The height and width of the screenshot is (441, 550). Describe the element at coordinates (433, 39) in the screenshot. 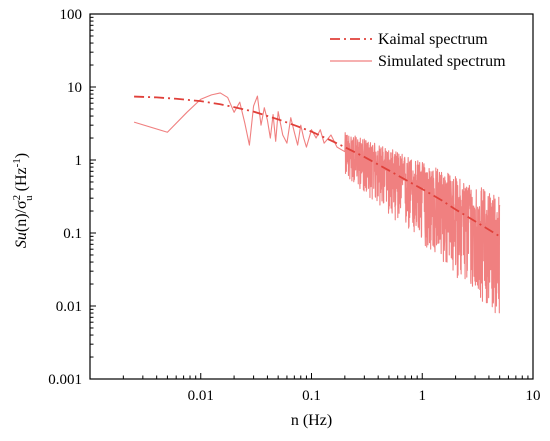

I see `legend-label-kaimal: Kaimal spectrum` at that location.